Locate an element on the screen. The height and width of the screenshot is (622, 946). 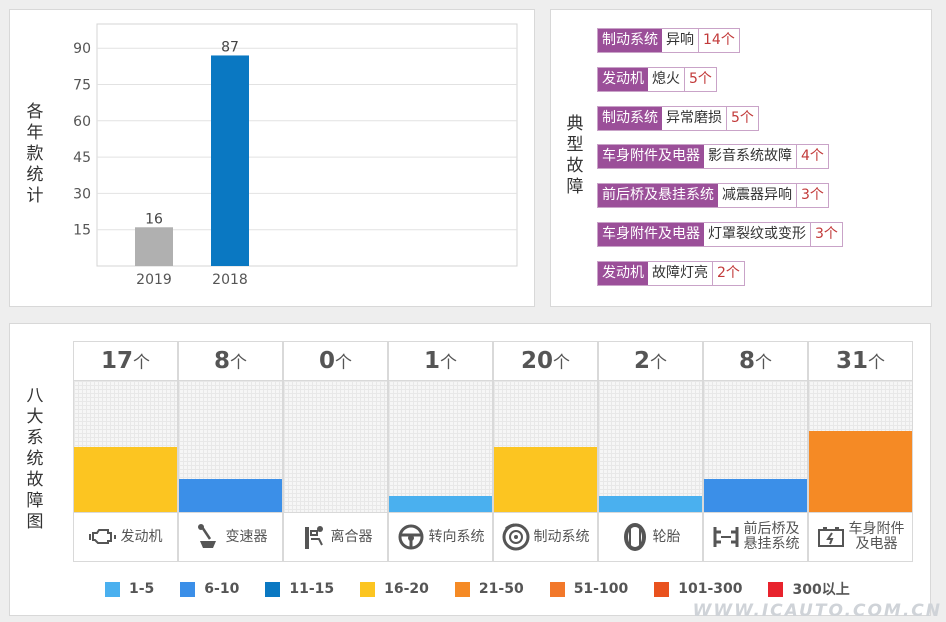
systems-title-char: 系 is located at coordinates (35, 438).